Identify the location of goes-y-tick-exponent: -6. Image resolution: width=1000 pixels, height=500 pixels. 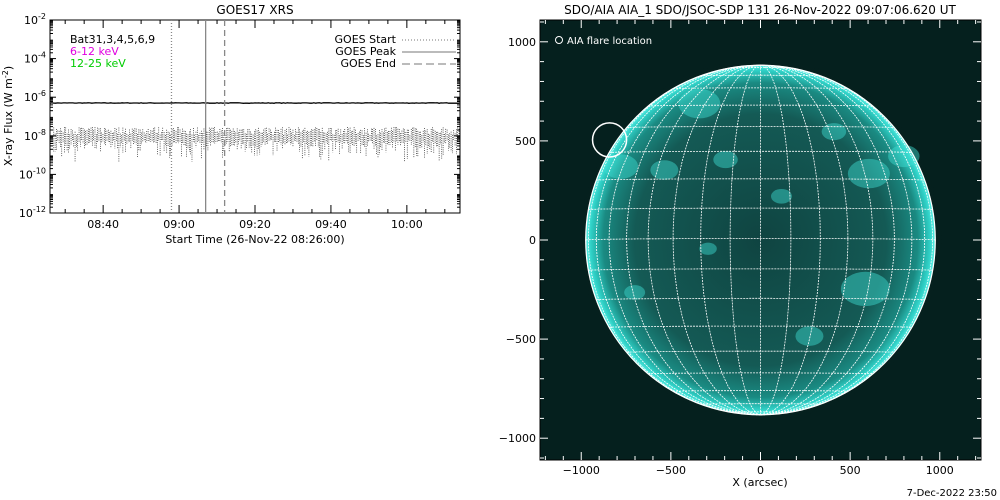
(42, 93).